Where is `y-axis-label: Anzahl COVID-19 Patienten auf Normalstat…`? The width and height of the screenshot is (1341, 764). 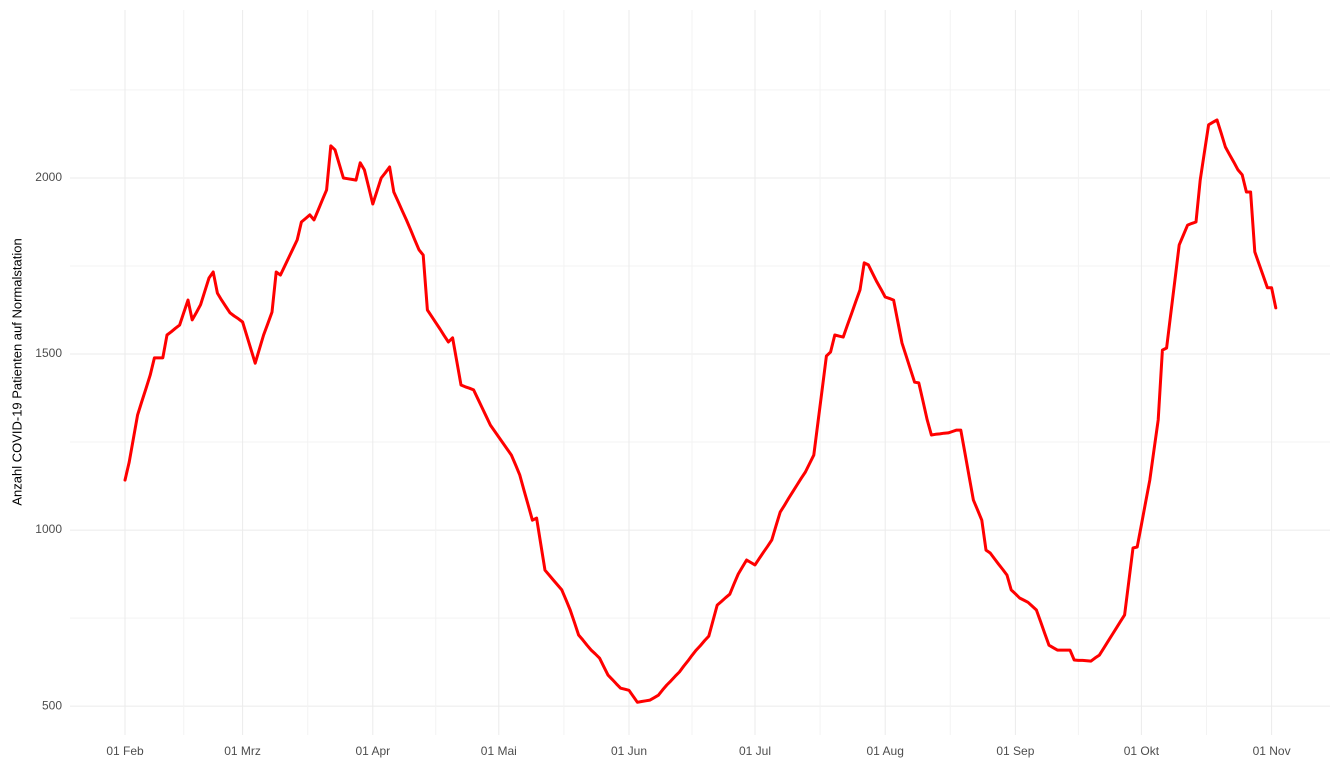
y-axis-label: Anzahl COVID-19 Patienten auf Normalstat… is located at coordinates (16, 371).